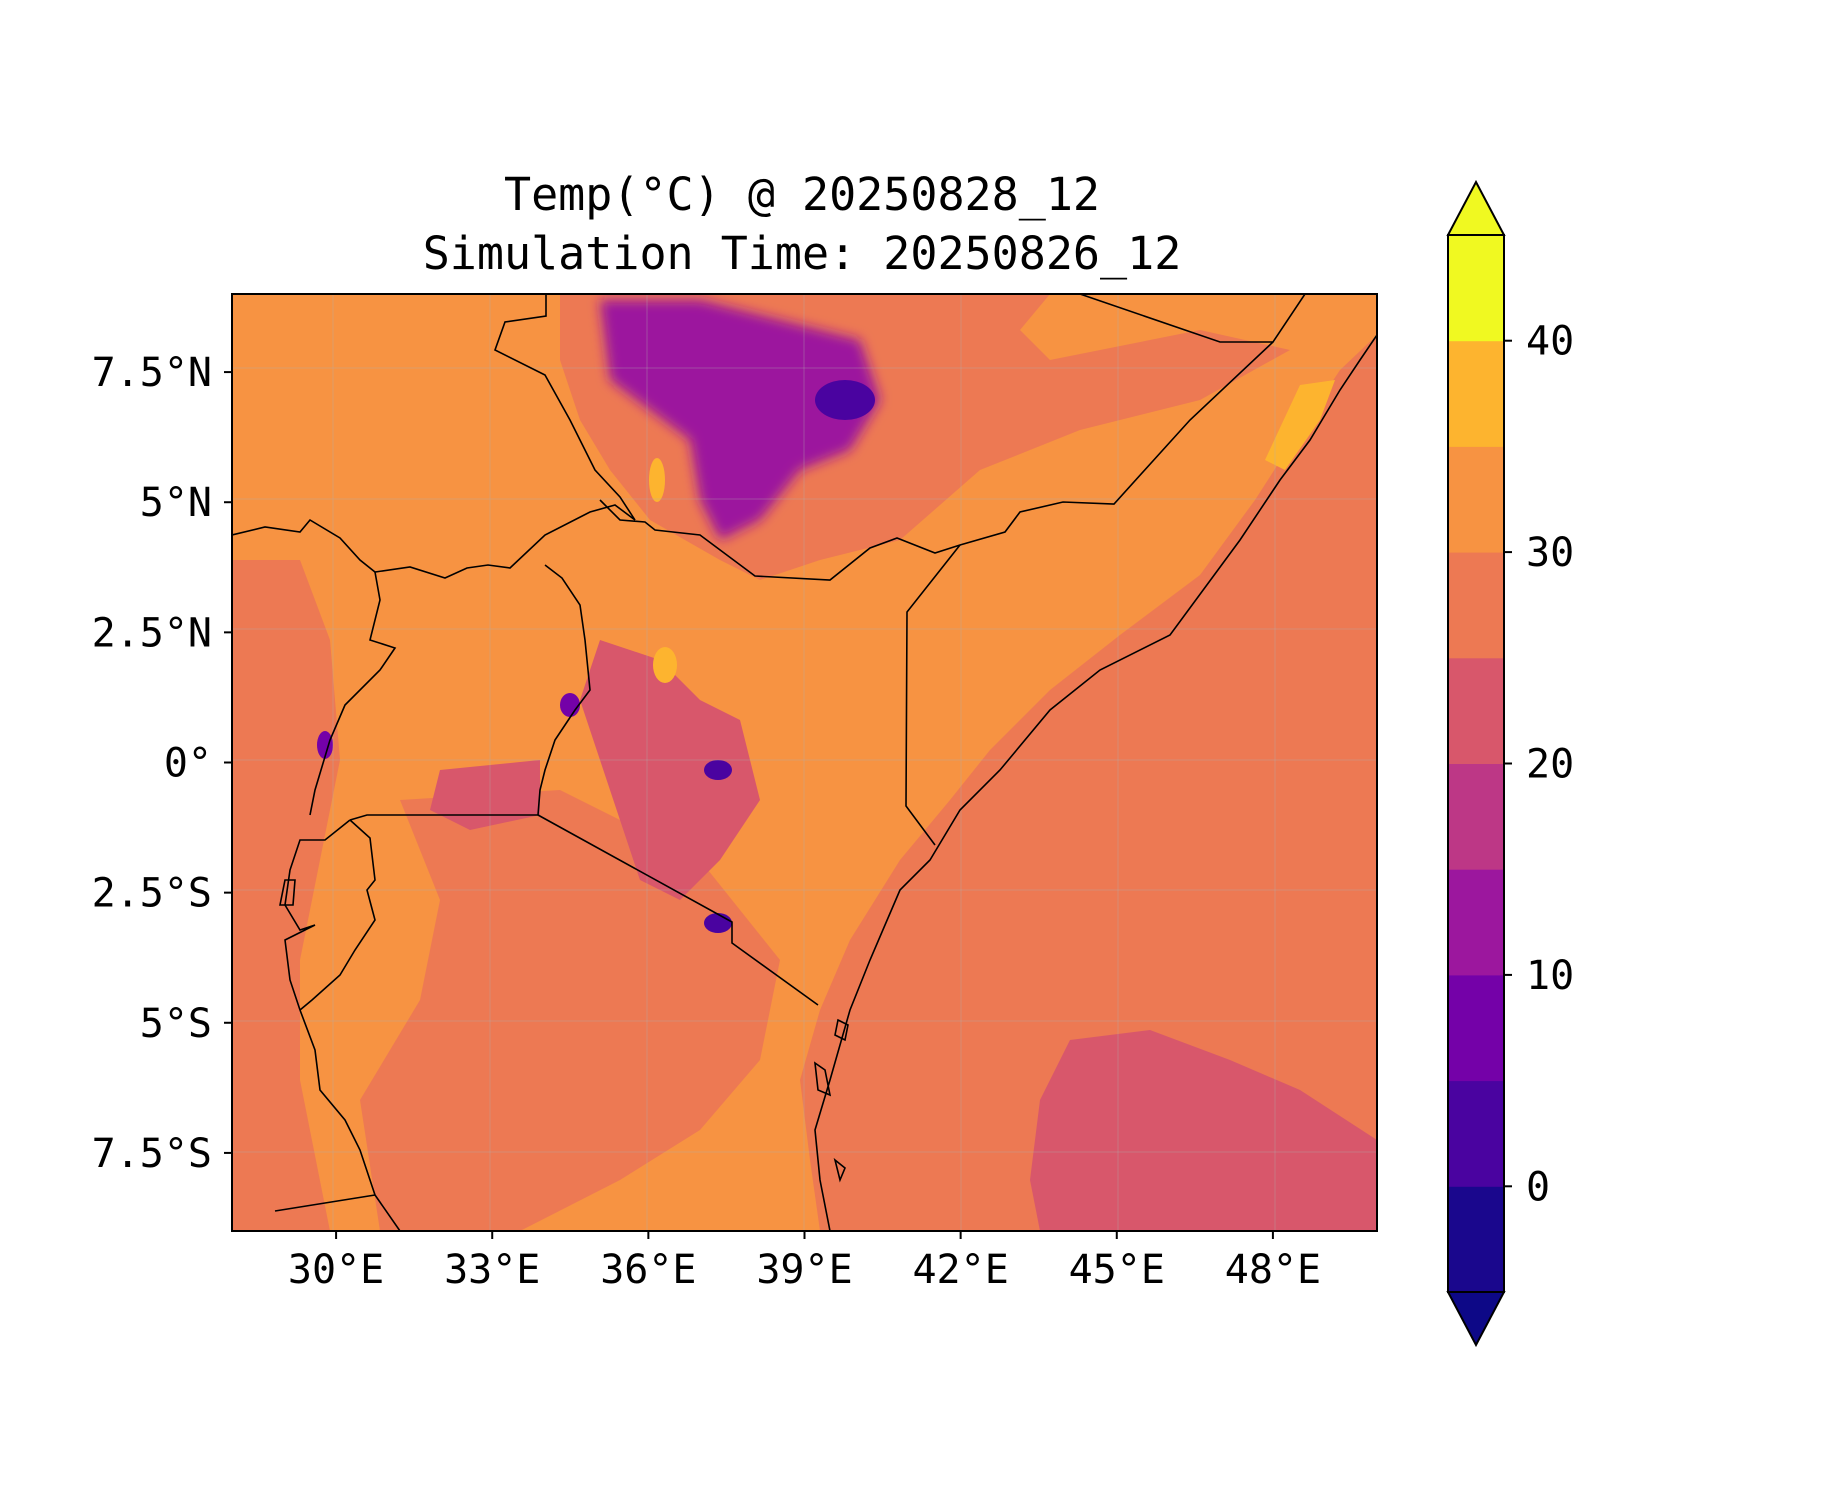  I want to click on y-tick-label: 5°S, so click(176, 1024).